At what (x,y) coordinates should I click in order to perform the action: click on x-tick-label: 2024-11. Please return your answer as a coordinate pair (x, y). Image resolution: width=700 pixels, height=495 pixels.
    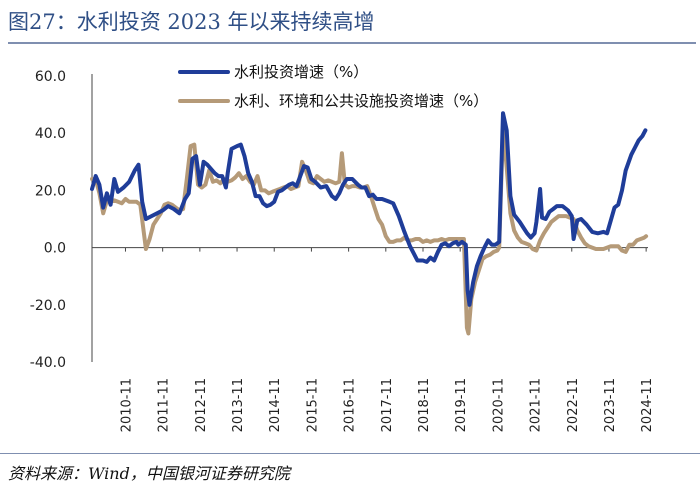
    Looking at the image, I should click on (647, 405).